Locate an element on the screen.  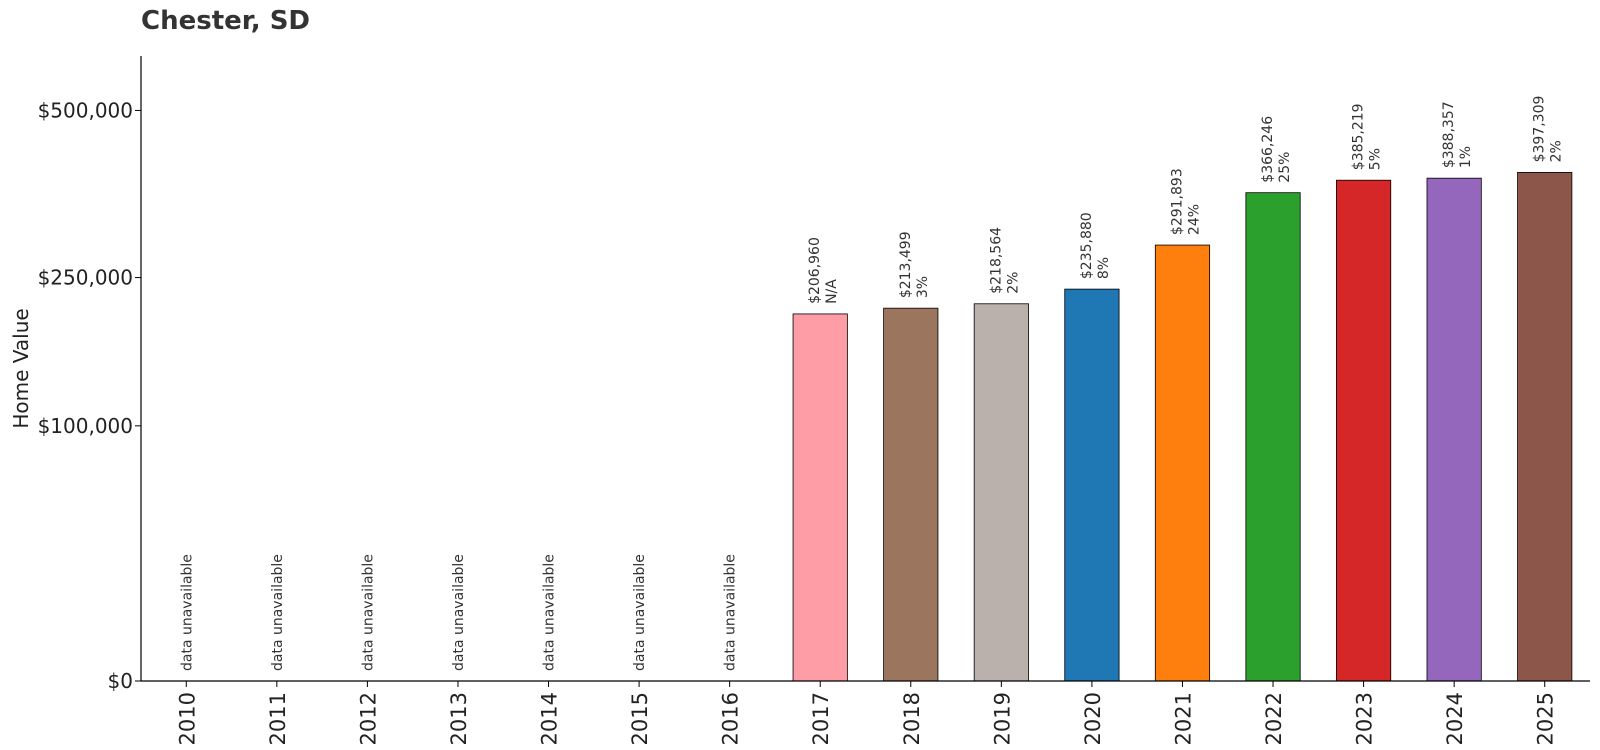
y-tick-label: $500,000 is located at coordinates (85, 110).